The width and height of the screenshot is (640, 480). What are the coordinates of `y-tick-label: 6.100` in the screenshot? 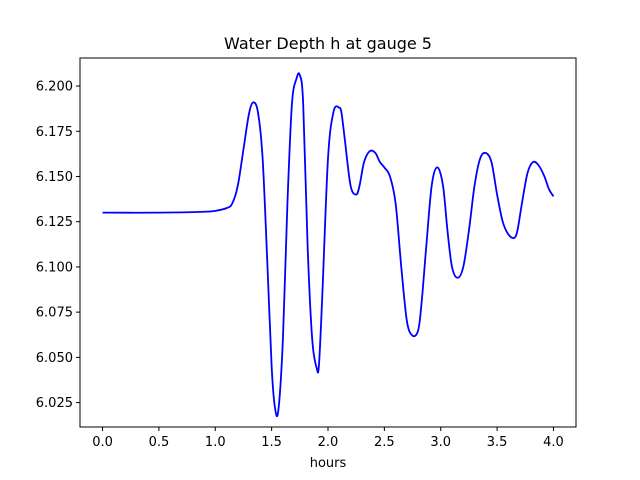 It's located at (54, 267).